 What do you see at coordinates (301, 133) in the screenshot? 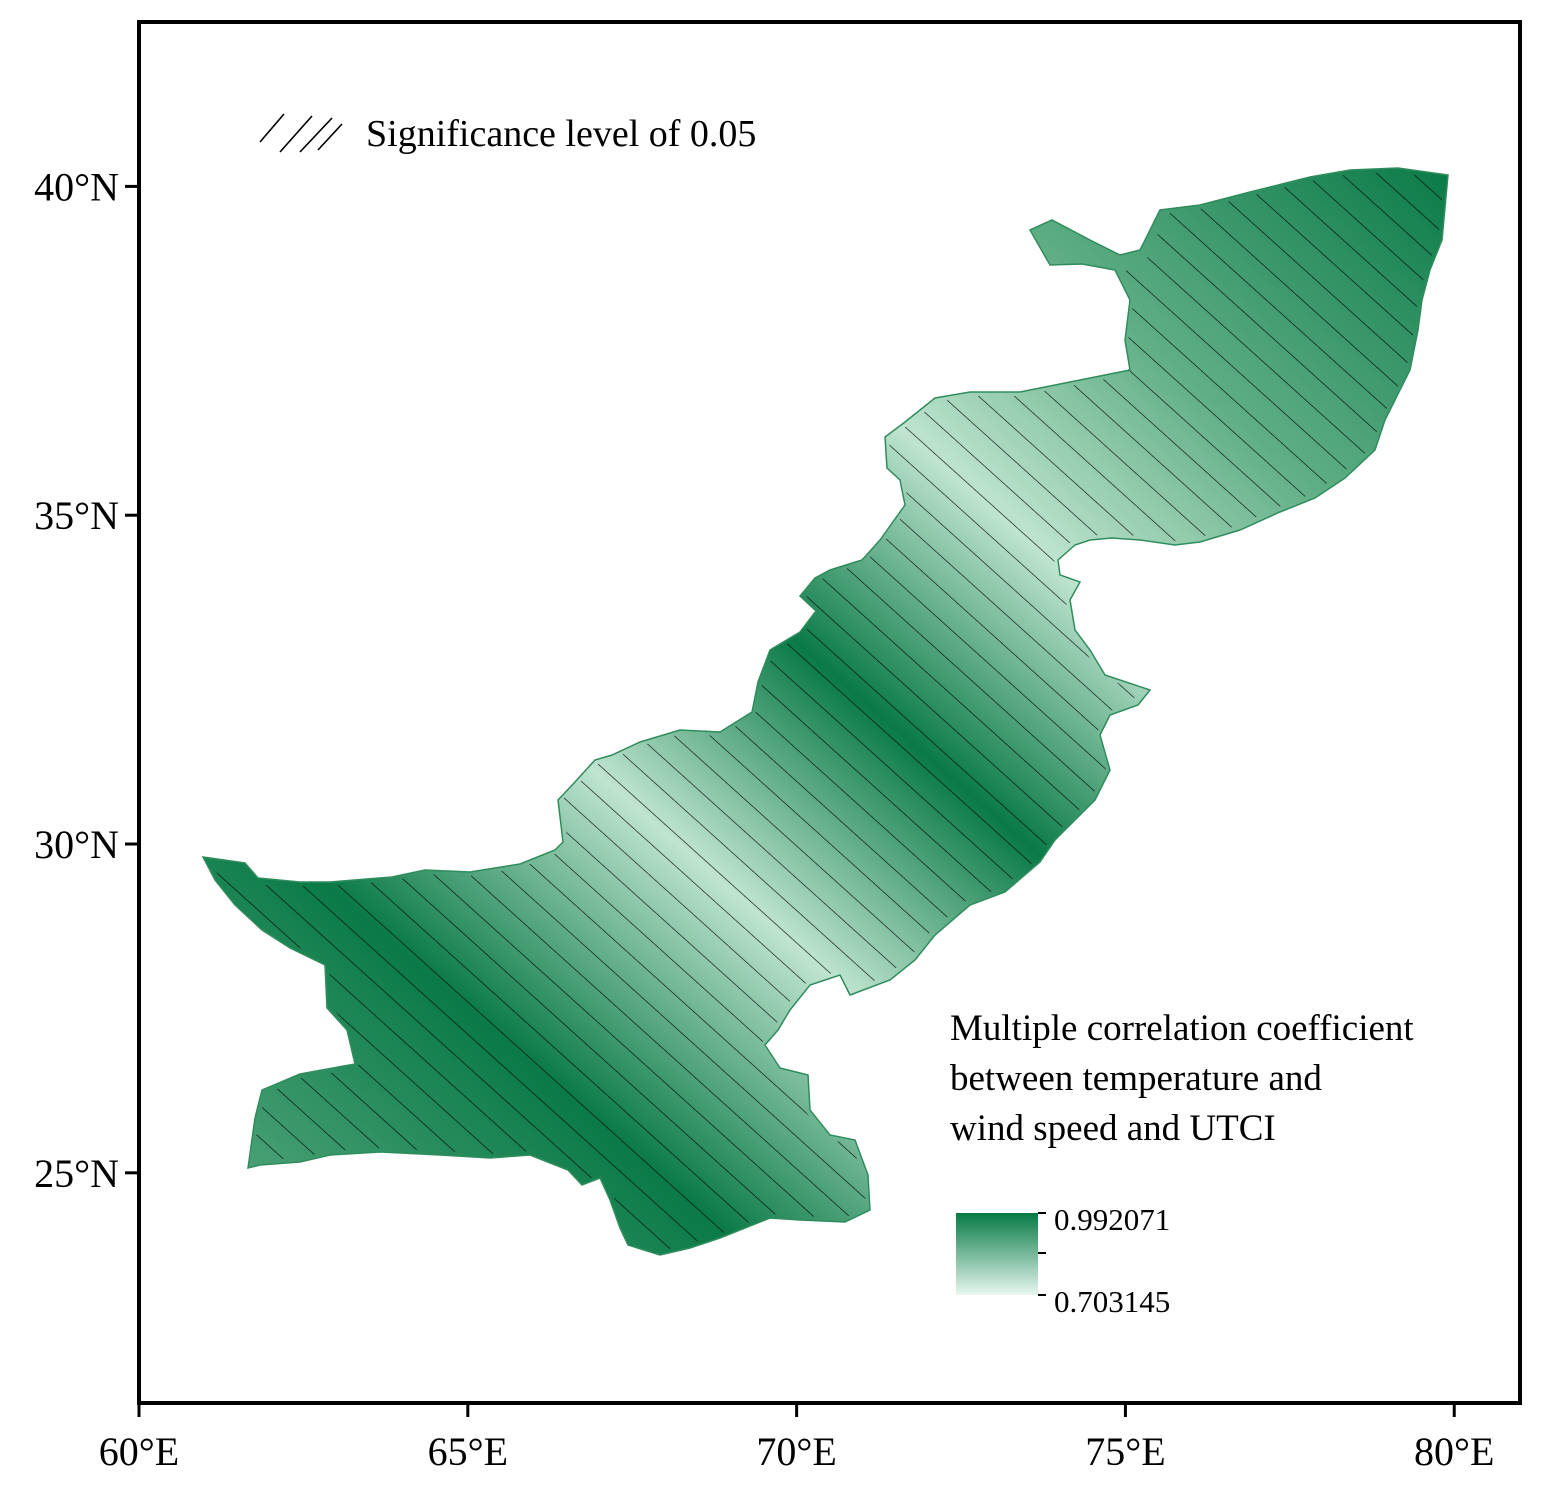
I see `significance-hatch-icon` at bounding box center [301, 133].